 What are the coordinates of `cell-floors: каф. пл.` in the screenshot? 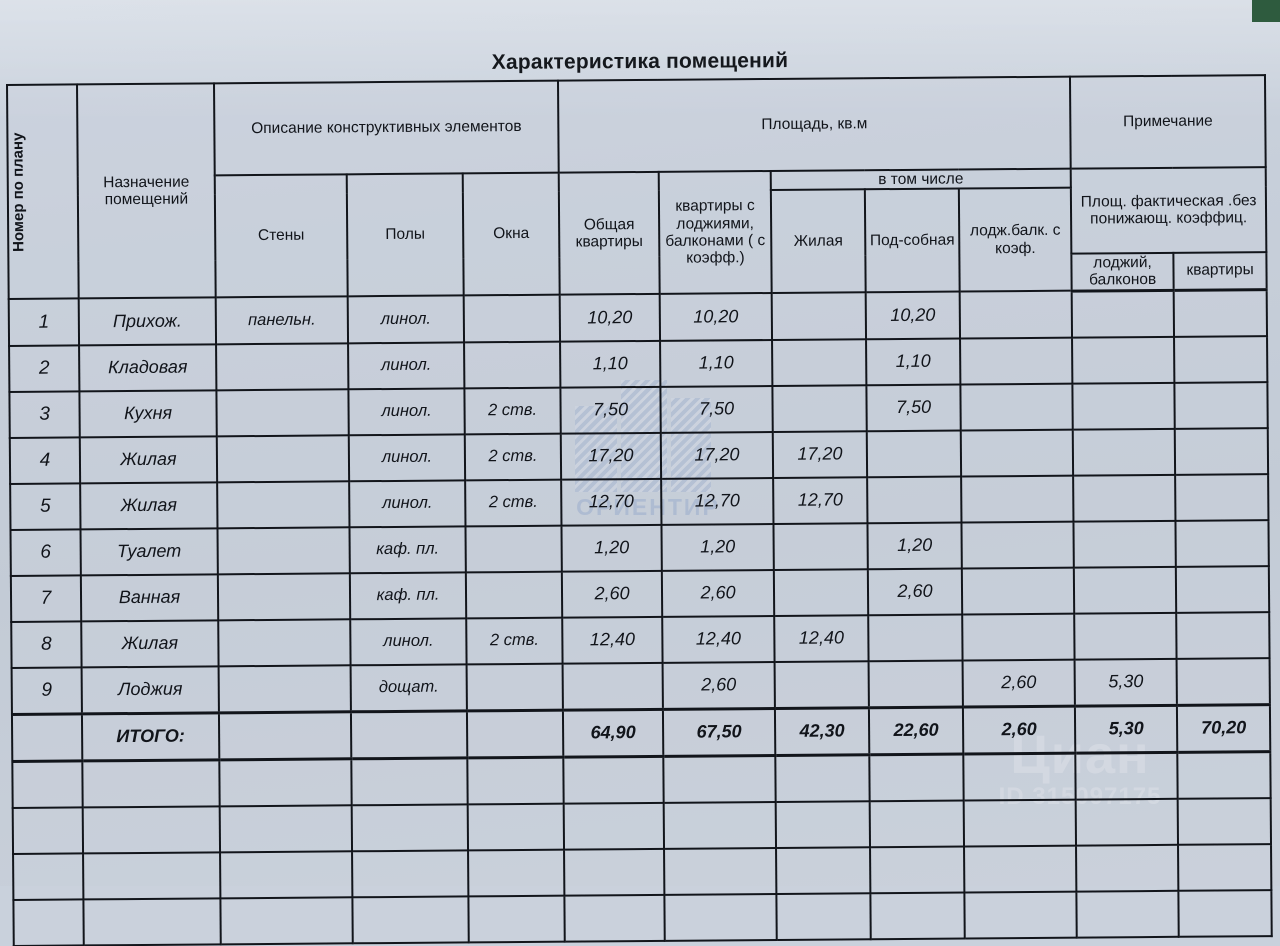 It's located at (407, 549).